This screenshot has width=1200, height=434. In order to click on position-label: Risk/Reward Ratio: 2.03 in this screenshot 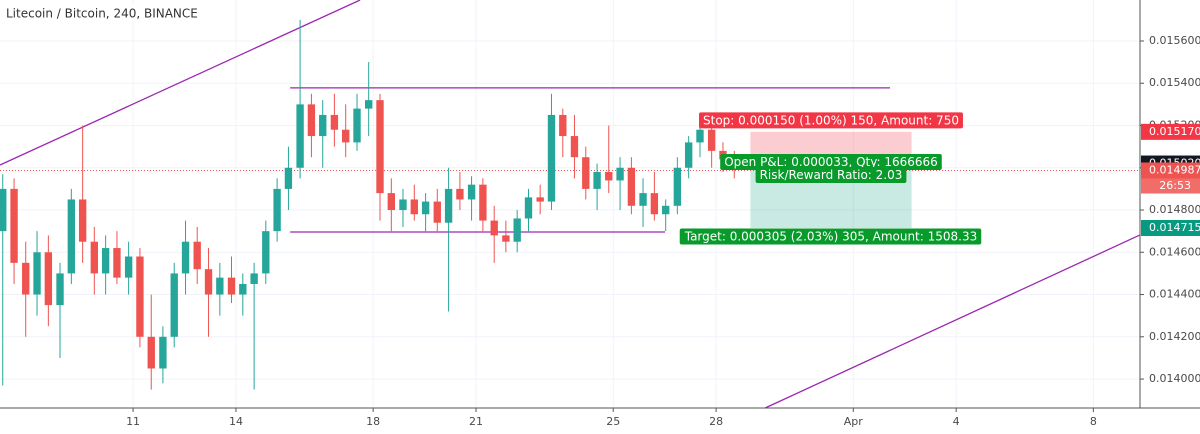, I will do `click(831, 175)`.